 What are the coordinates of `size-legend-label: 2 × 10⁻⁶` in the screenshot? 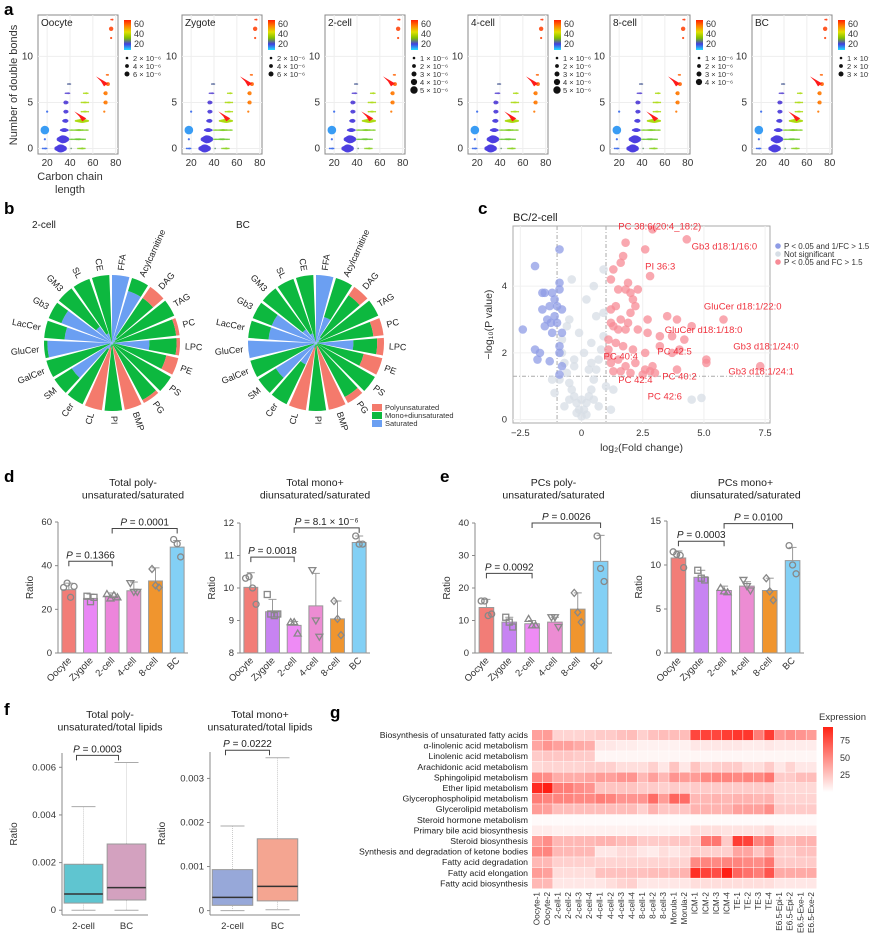 It's located at (291, 58).